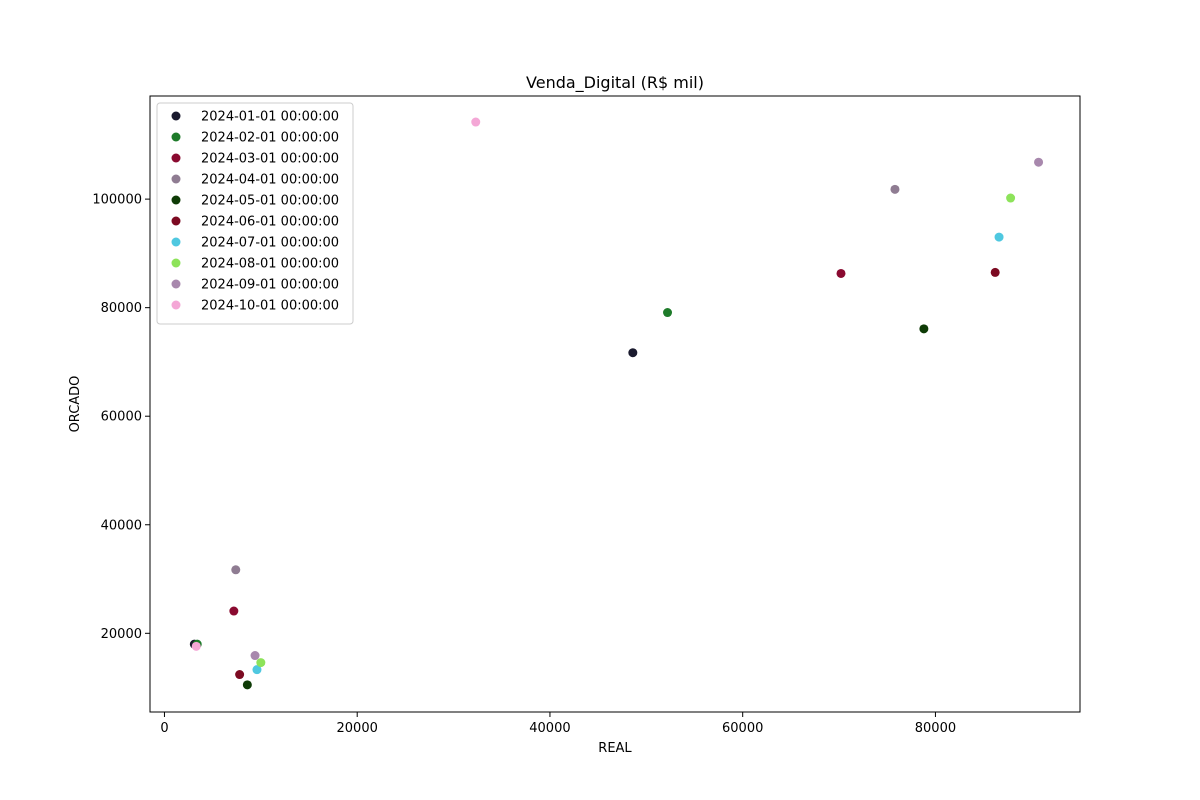 This screenshot has width=1200, height=800. Describe the element at coordinates (121, 525) in the screenshot. I see `y-tick-label: 40000` at that location.